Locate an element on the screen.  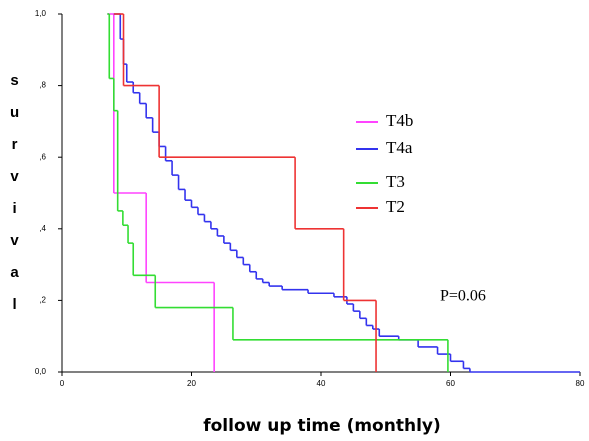
x-tick-label: 60 is located at coordinates (450, 383).